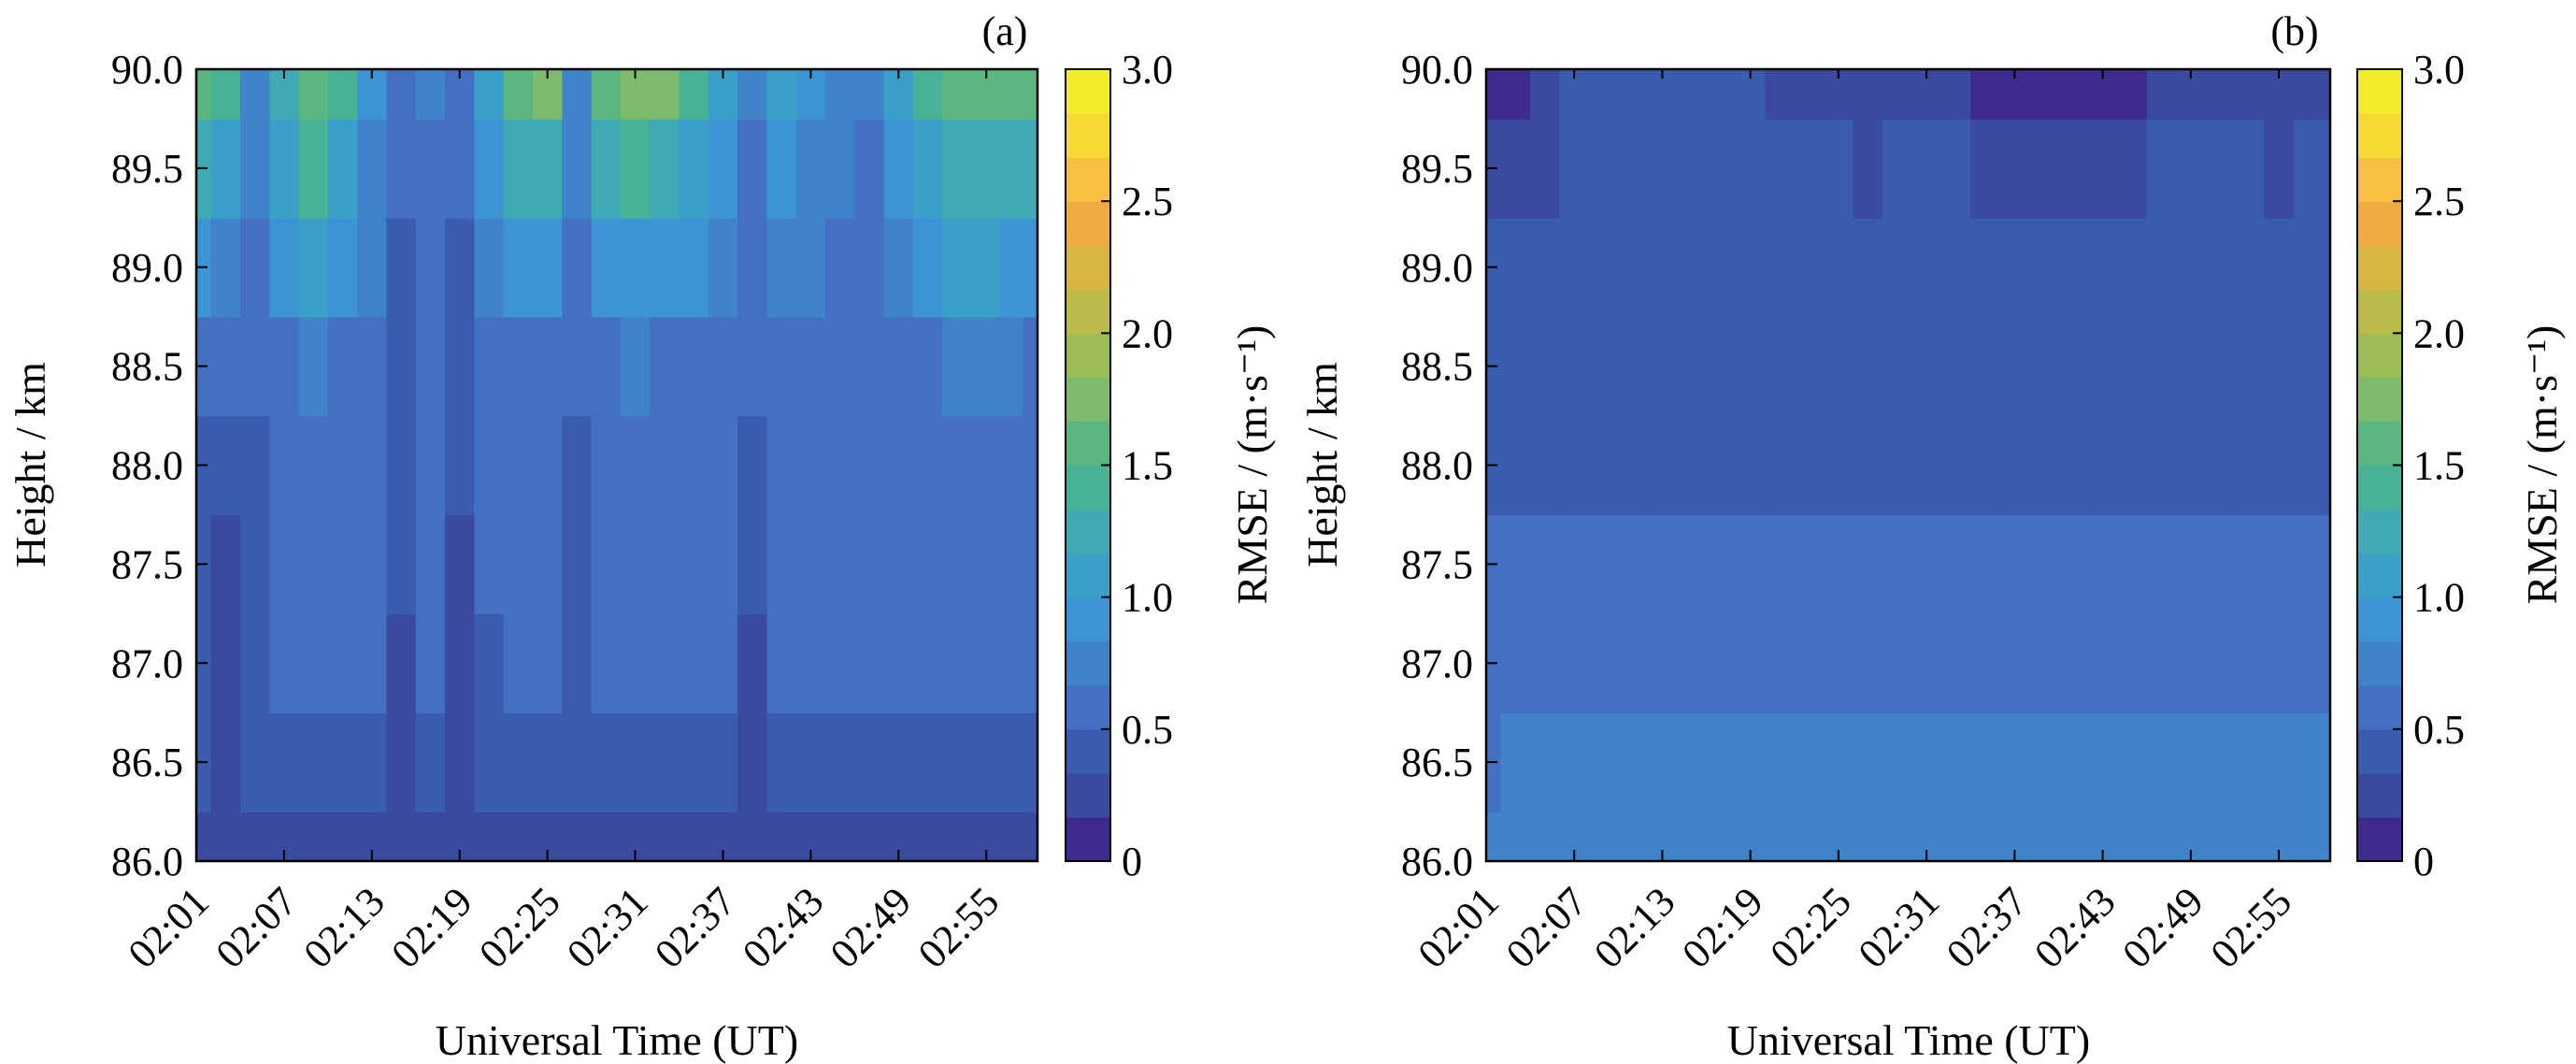 The height and width of the screenshot is (1064, 2576). Describe the element at coordinates (2162, 927) in the screenshot. I see `x-tick-label: 02:49` at that location.